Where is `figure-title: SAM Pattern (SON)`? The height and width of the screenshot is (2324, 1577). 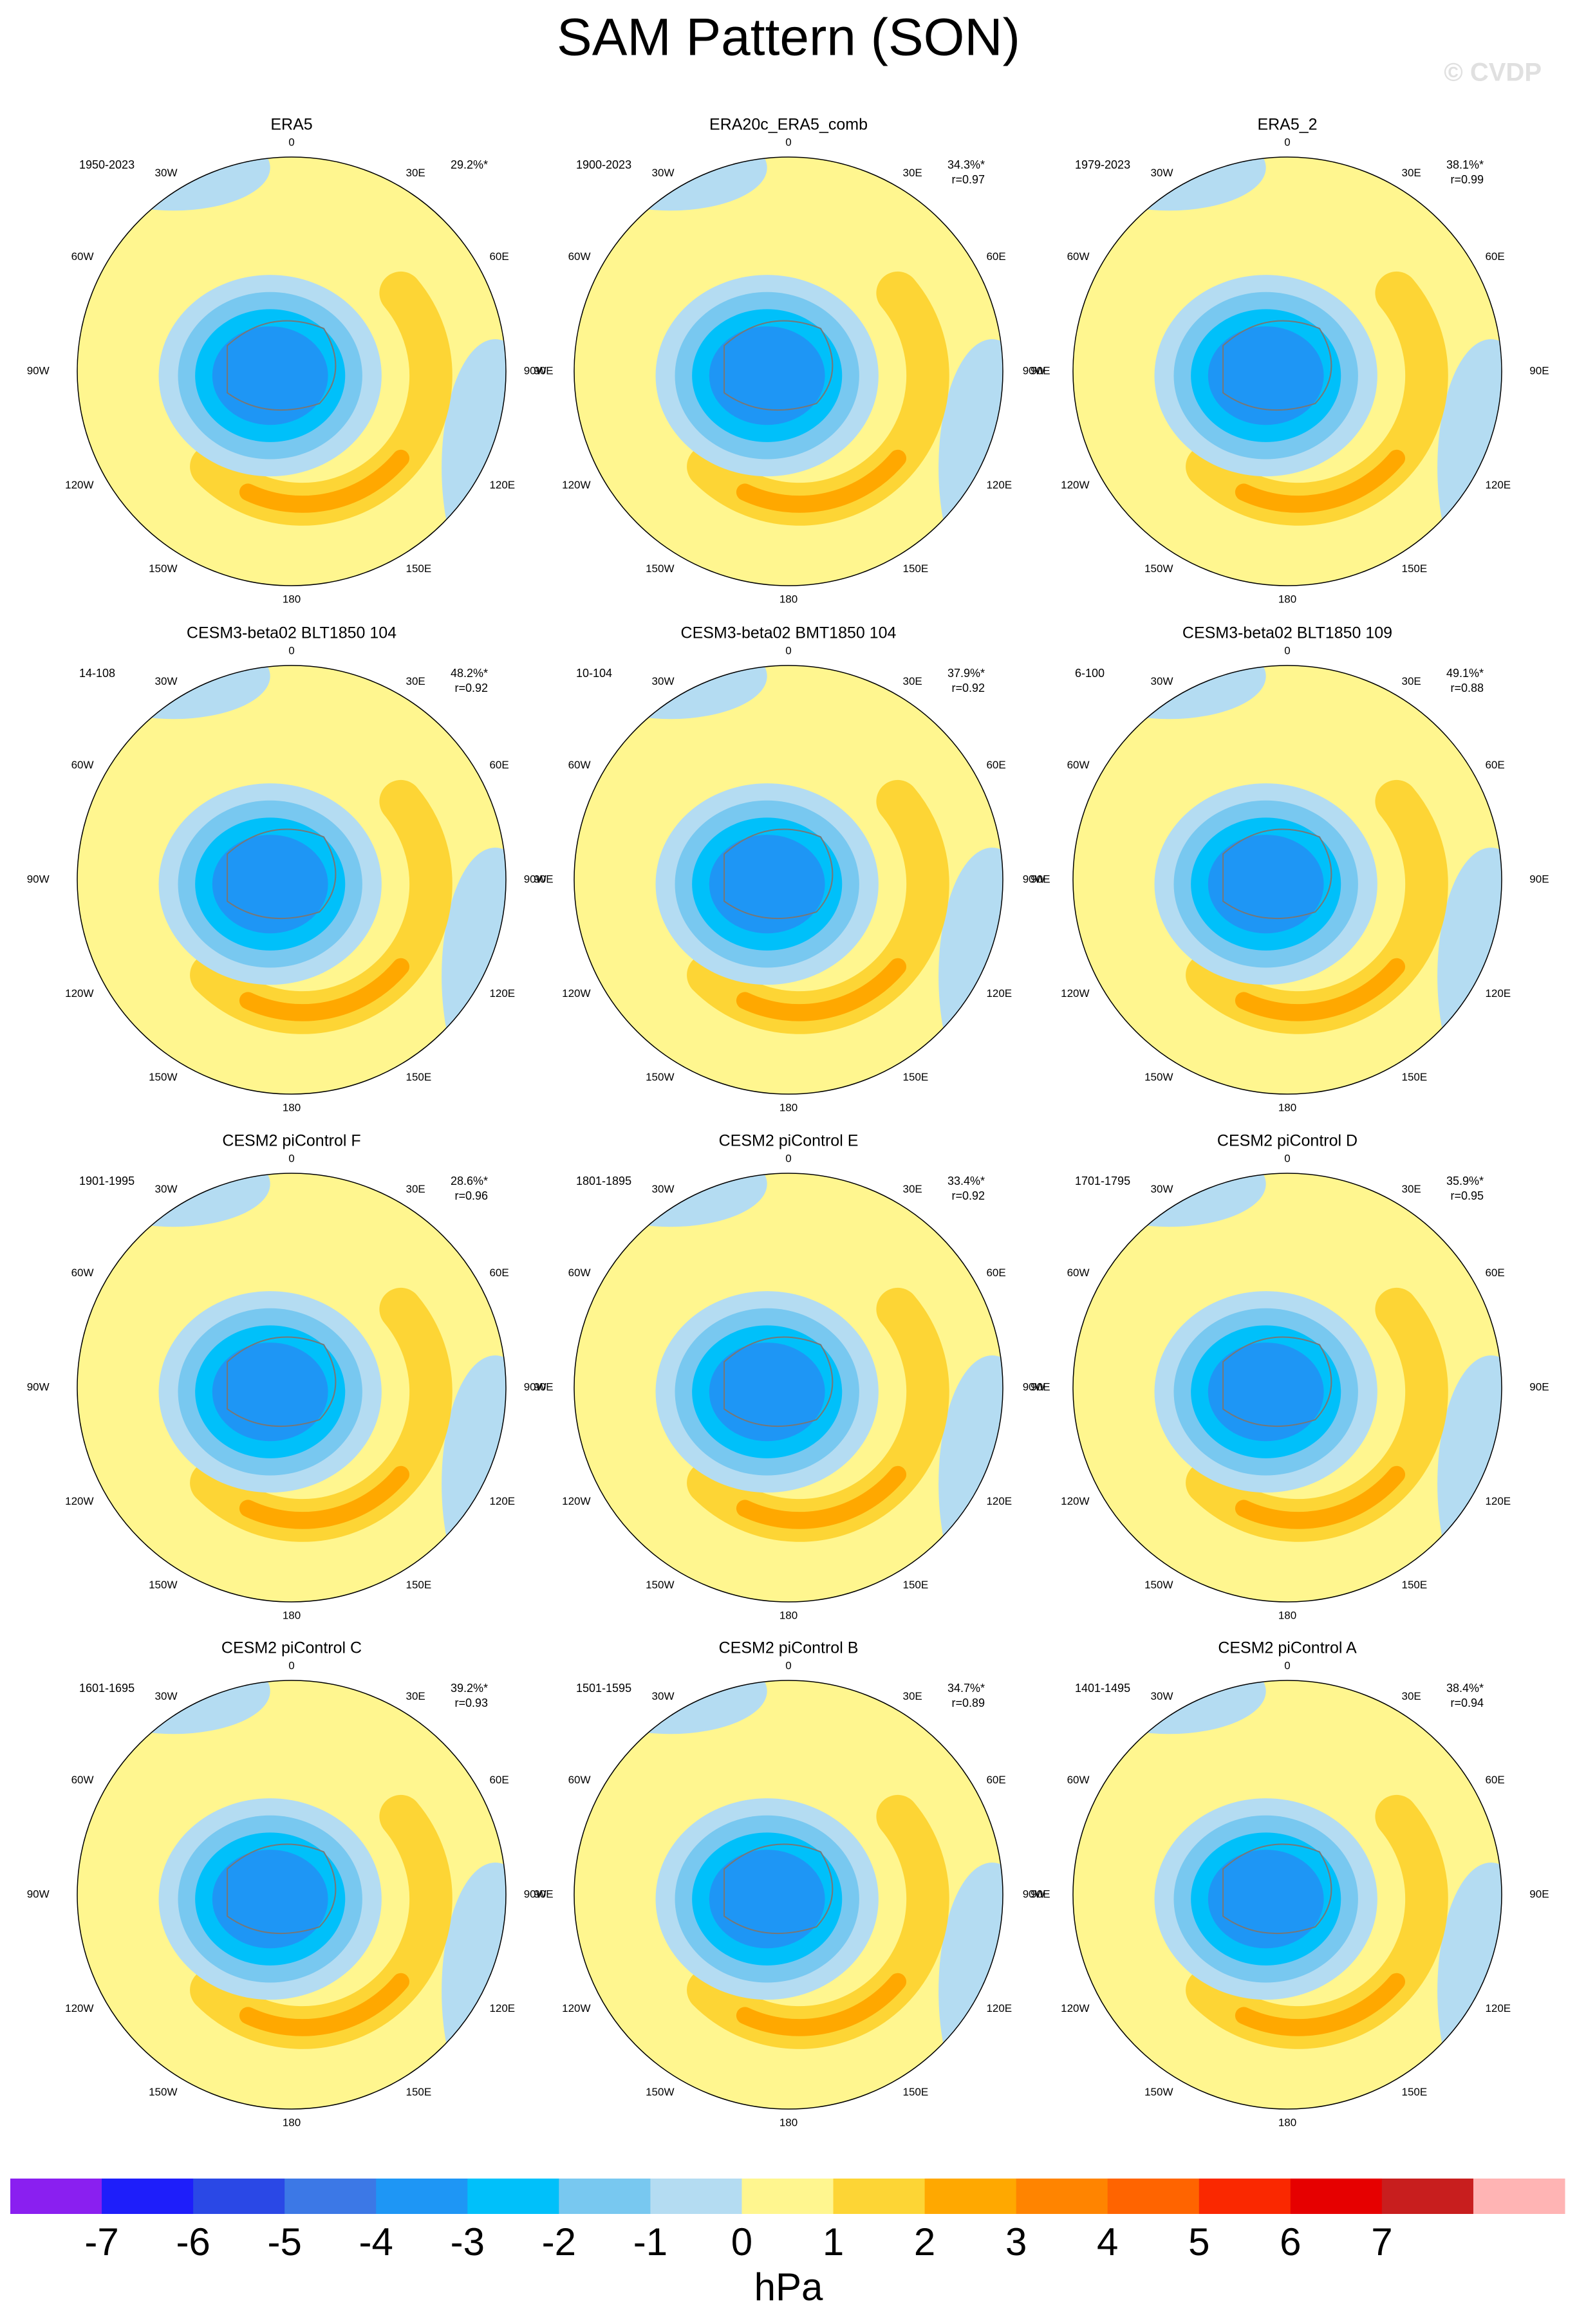 figure-title: SAM Pattern (SON) is located at coordinates (788, 37).